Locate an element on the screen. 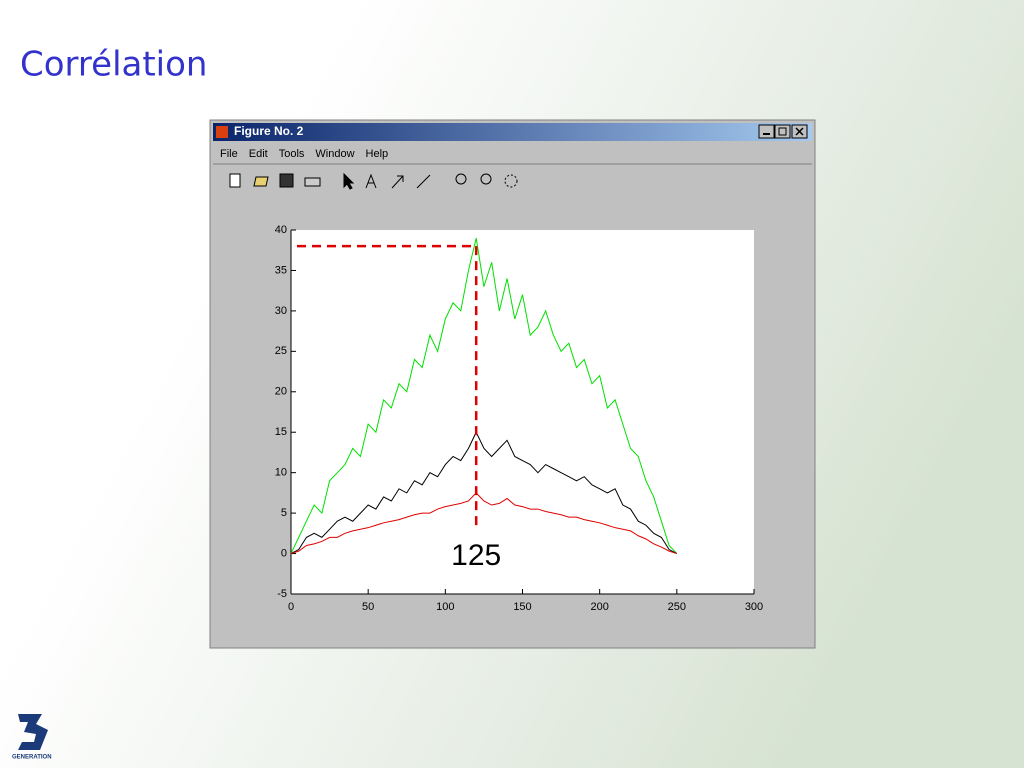 Image resolution: width=1024 pixels, height=773 pixels. y-tick-label: 15 is located at coordinates (281, 432).